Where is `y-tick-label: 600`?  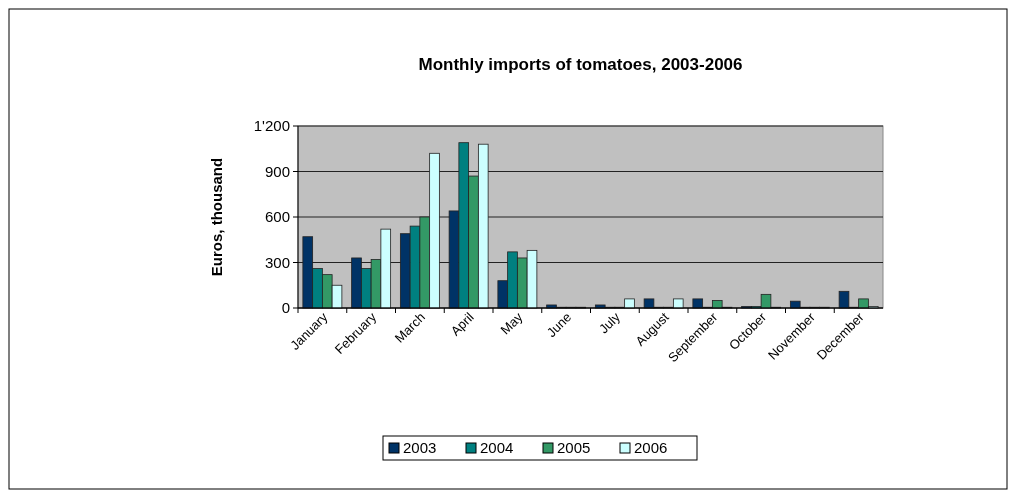
y-tick-label: 600 is located at coordinates (277, 217).